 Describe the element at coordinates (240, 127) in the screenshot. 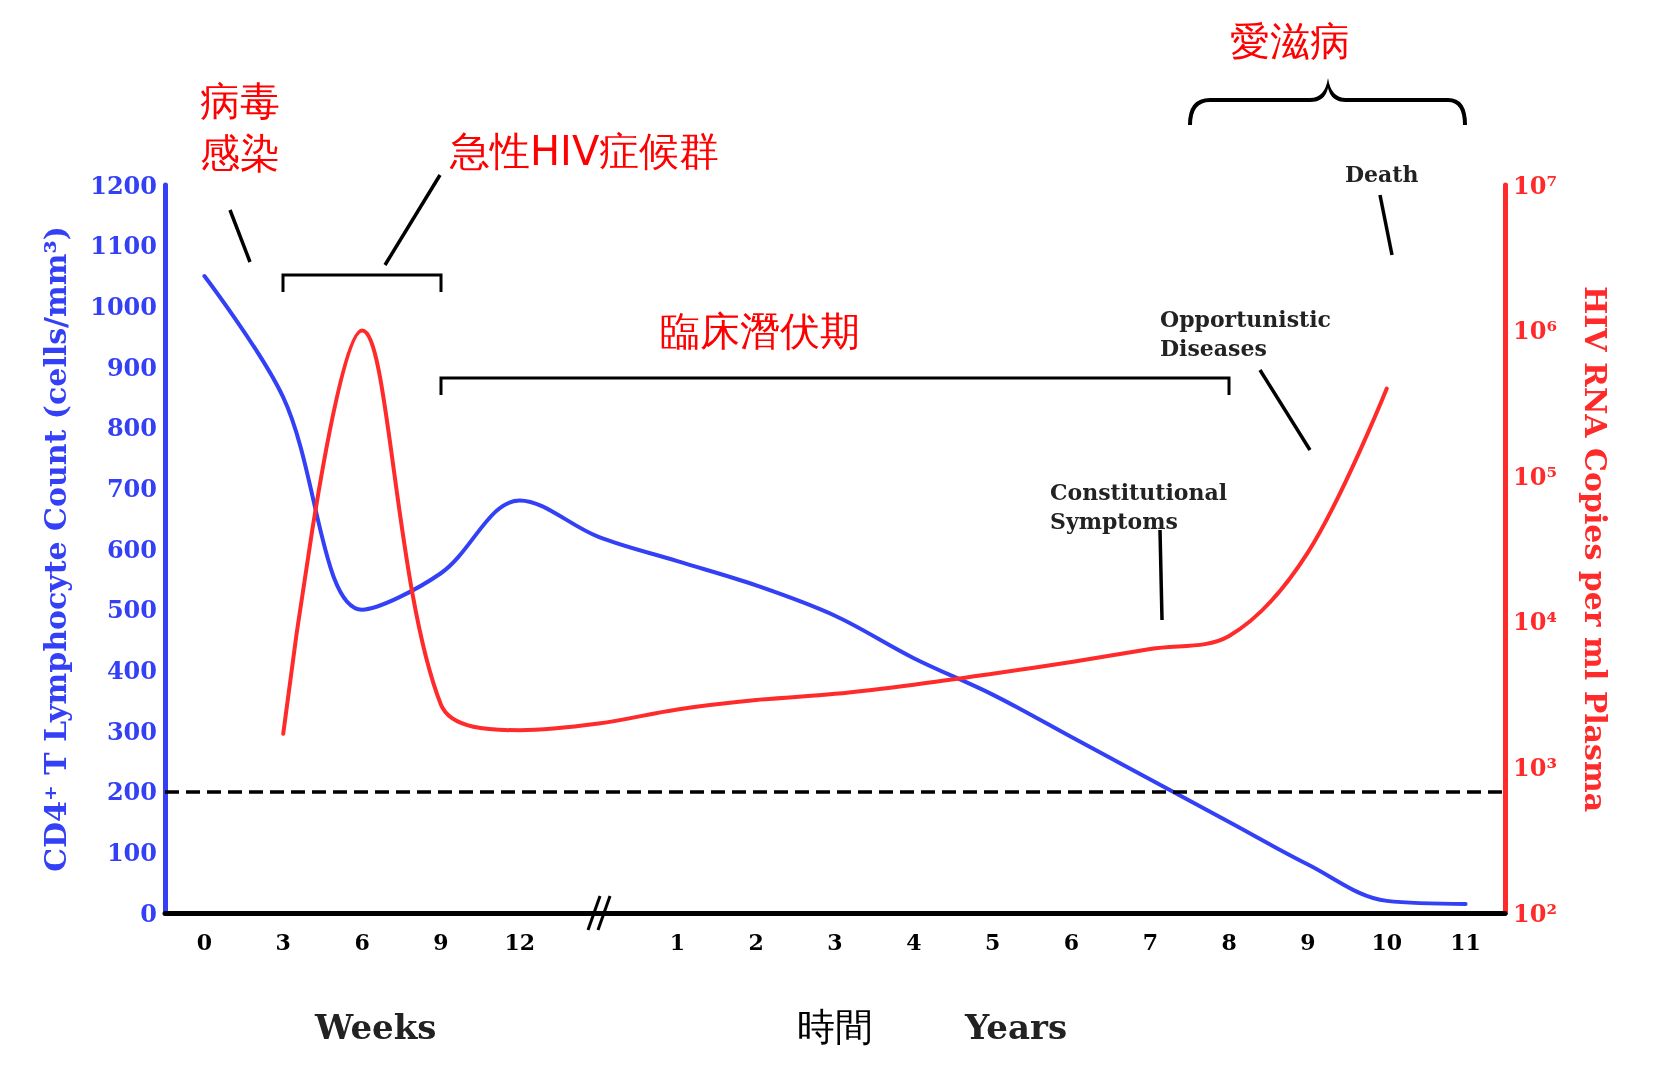

I see `text: 病毒感染` at that location.